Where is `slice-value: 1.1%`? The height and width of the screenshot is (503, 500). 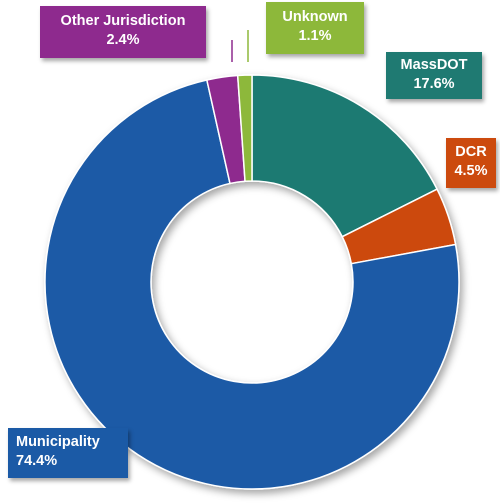
slice-value: 1.1% is located at coordinates (315, 36).